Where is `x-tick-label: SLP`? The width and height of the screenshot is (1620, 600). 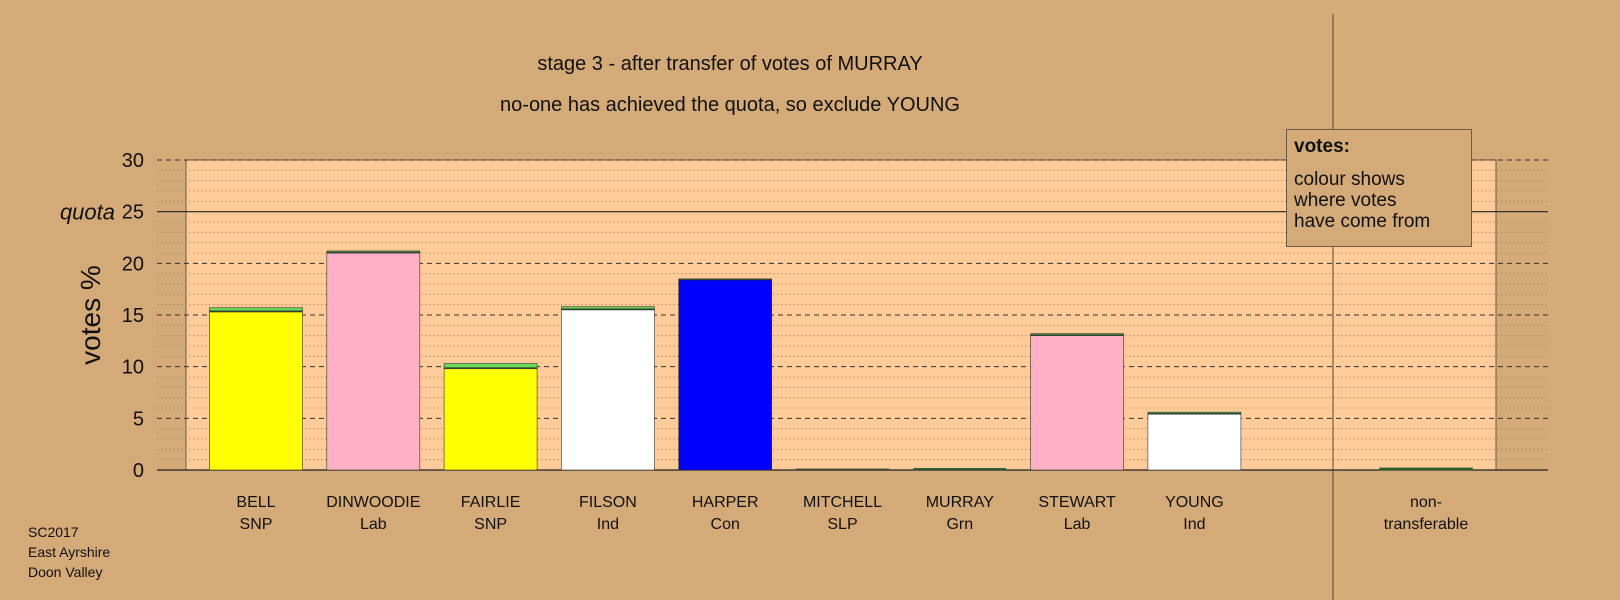 x-tick-label: SLP is located at coordinates (842, 524).